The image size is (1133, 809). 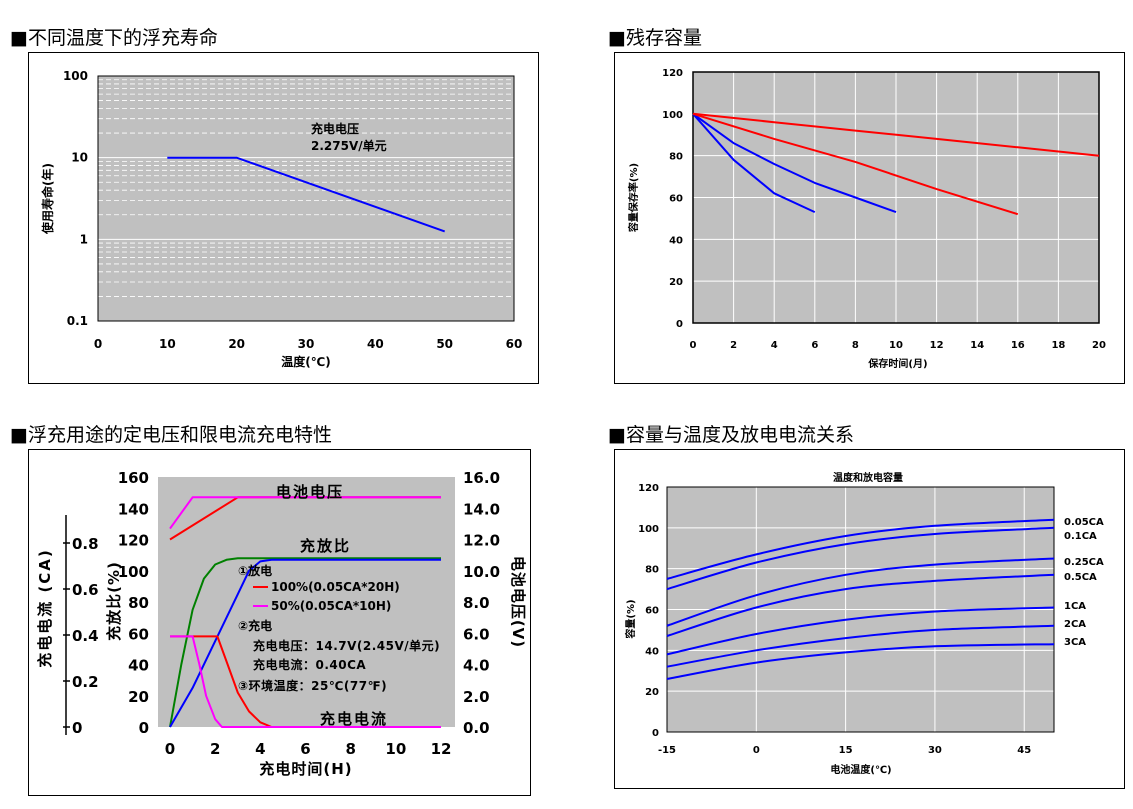 I want to click on chart3-current-curve, so click(x=305, y=681).